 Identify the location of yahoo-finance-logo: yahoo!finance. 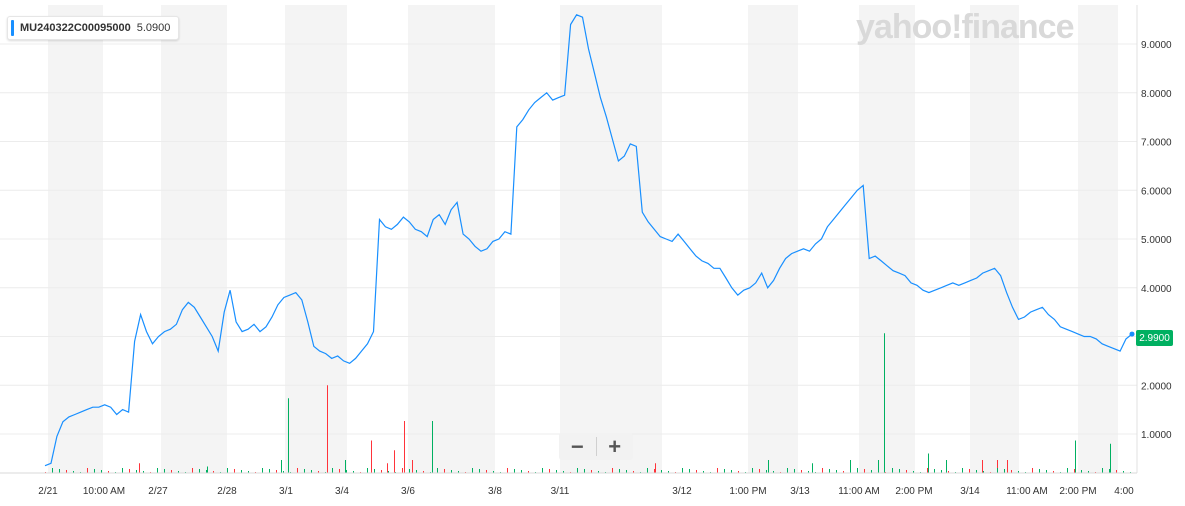
(965, 27).